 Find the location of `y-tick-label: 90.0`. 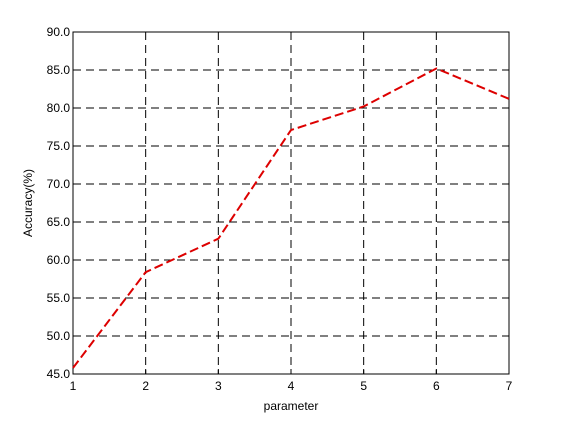

y-tick-label: 90.0 is located at coordinates (59, 32).